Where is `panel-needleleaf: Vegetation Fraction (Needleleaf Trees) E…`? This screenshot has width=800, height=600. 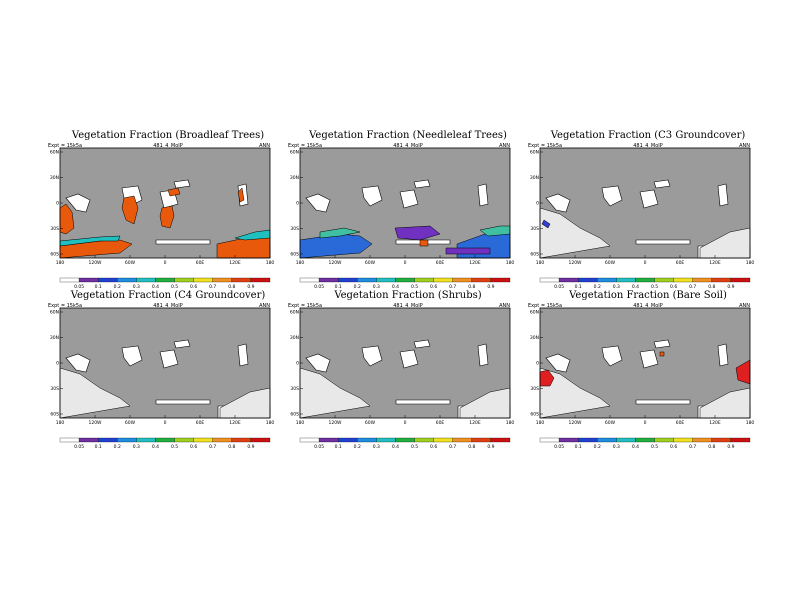
panel-needleleaf: Vegetation Fraction (Needleleaf Trees) E… is located at coordinates (408, 220).